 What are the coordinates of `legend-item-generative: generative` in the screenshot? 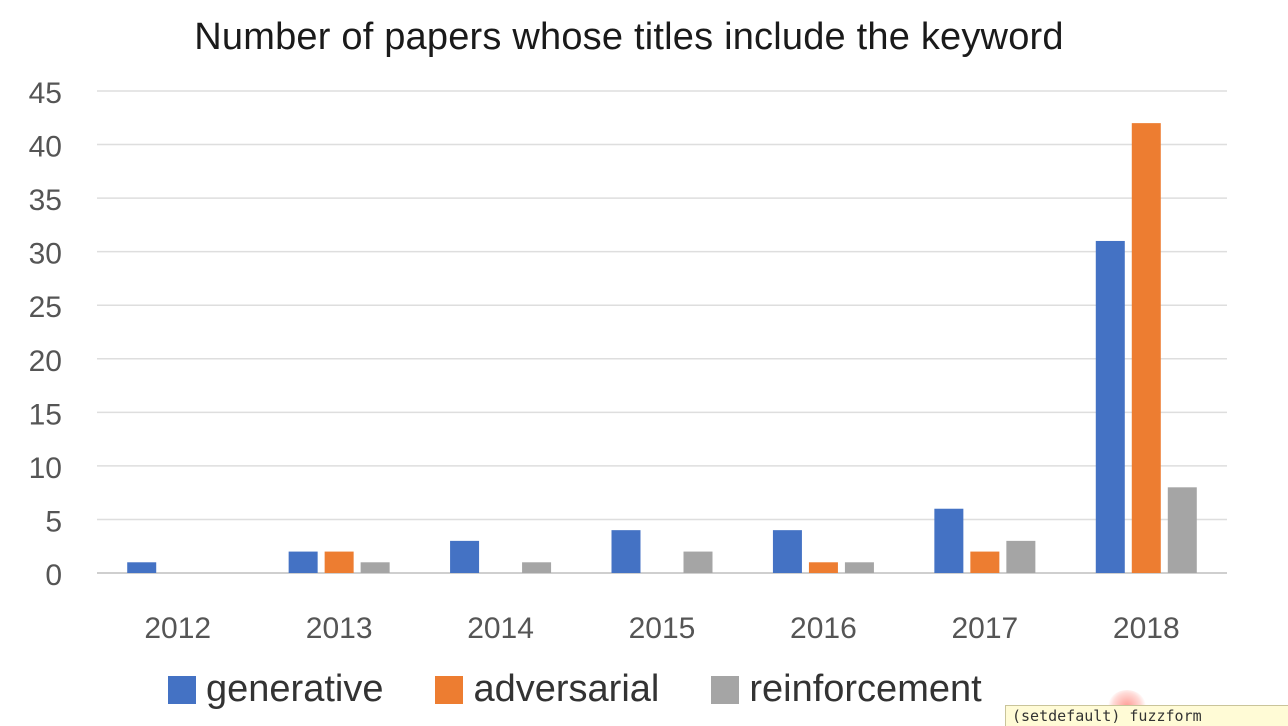 It's located at (275, 689).